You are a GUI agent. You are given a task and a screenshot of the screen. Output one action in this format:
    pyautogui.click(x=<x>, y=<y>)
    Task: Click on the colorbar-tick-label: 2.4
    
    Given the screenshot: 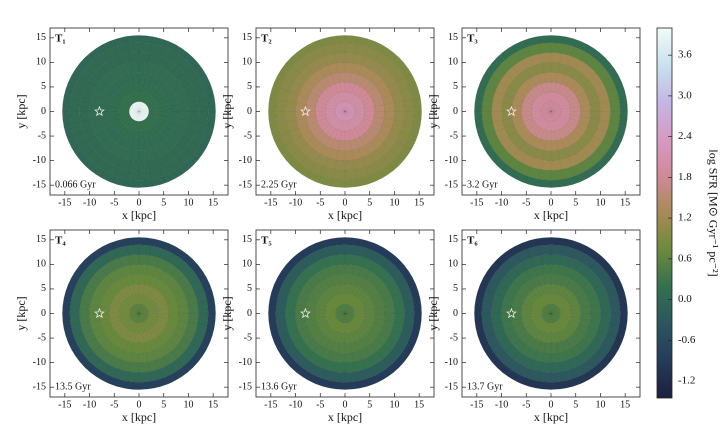 What is the action you would take?
    pyautogui.click(x=685, y=136)
    